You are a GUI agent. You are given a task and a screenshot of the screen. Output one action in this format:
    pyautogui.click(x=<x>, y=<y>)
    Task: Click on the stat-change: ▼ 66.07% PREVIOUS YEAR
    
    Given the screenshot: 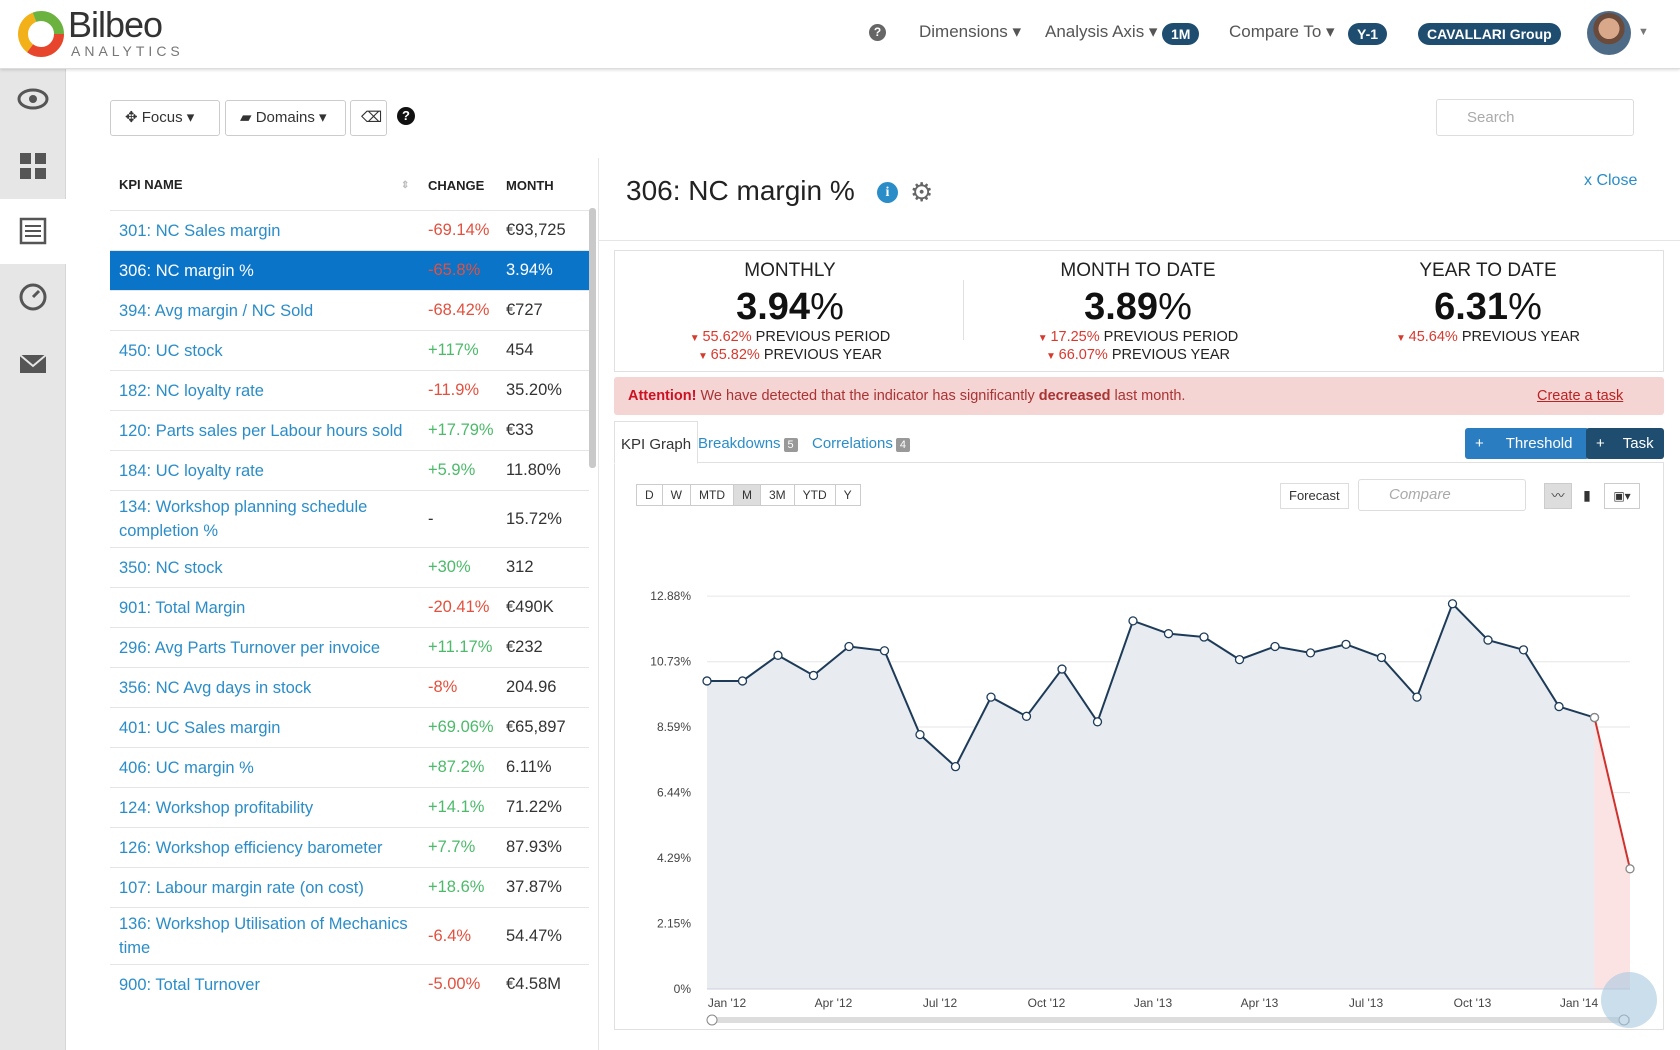 What is the action you would take?
    pyautogui.click(x=1138, y=356)
    